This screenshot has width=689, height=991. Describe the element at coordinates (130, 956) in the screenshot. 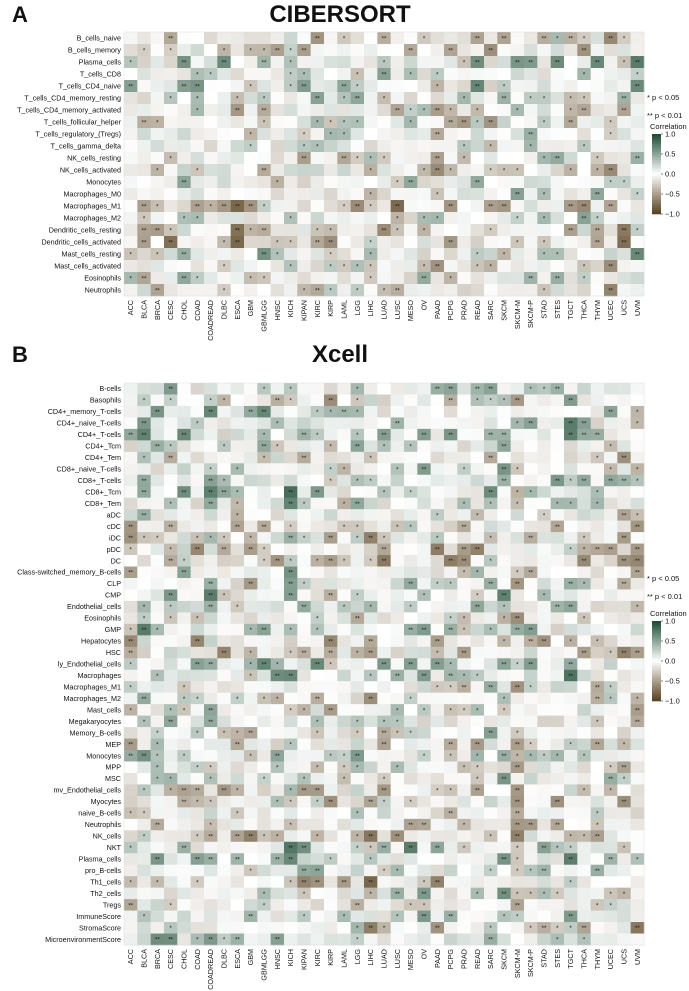

I see `column-label: ACC` at that location.